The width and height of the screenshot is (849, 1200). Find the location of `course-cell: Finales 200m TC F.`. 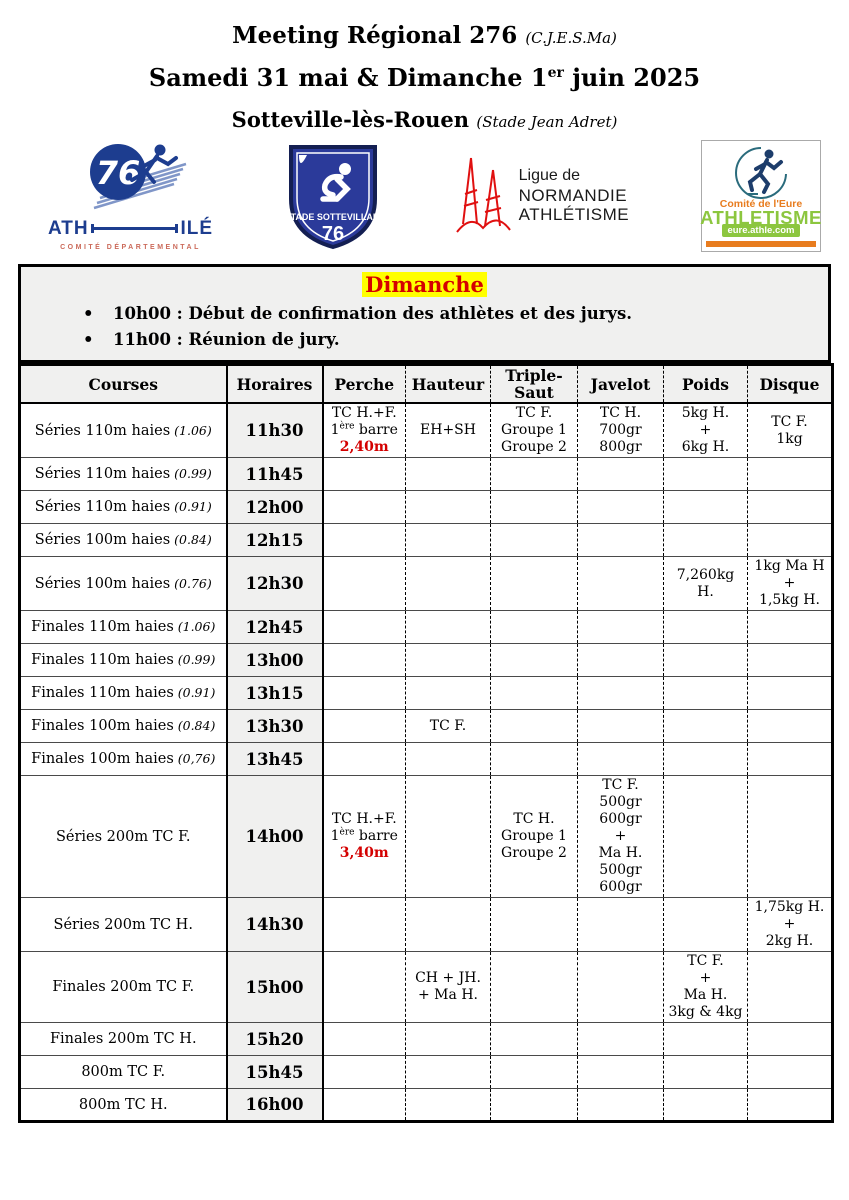

course-cell: Finales 200m TC F. is located at coordinates (123, 987).